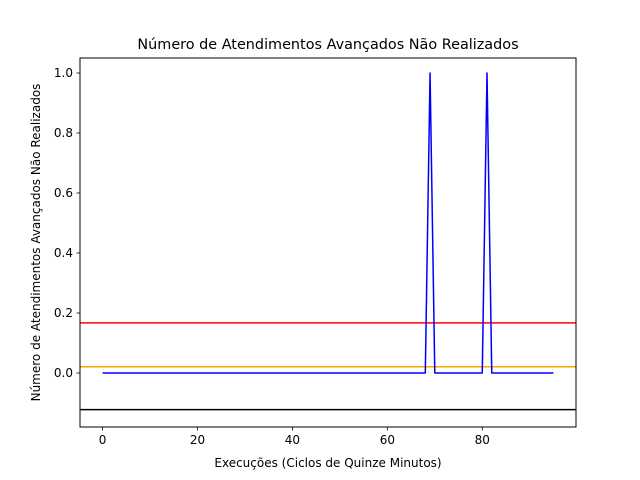 The height and width of the screenshot is (480, 640). I want to click on y-tick-label: 0.0, so click(63, 373).